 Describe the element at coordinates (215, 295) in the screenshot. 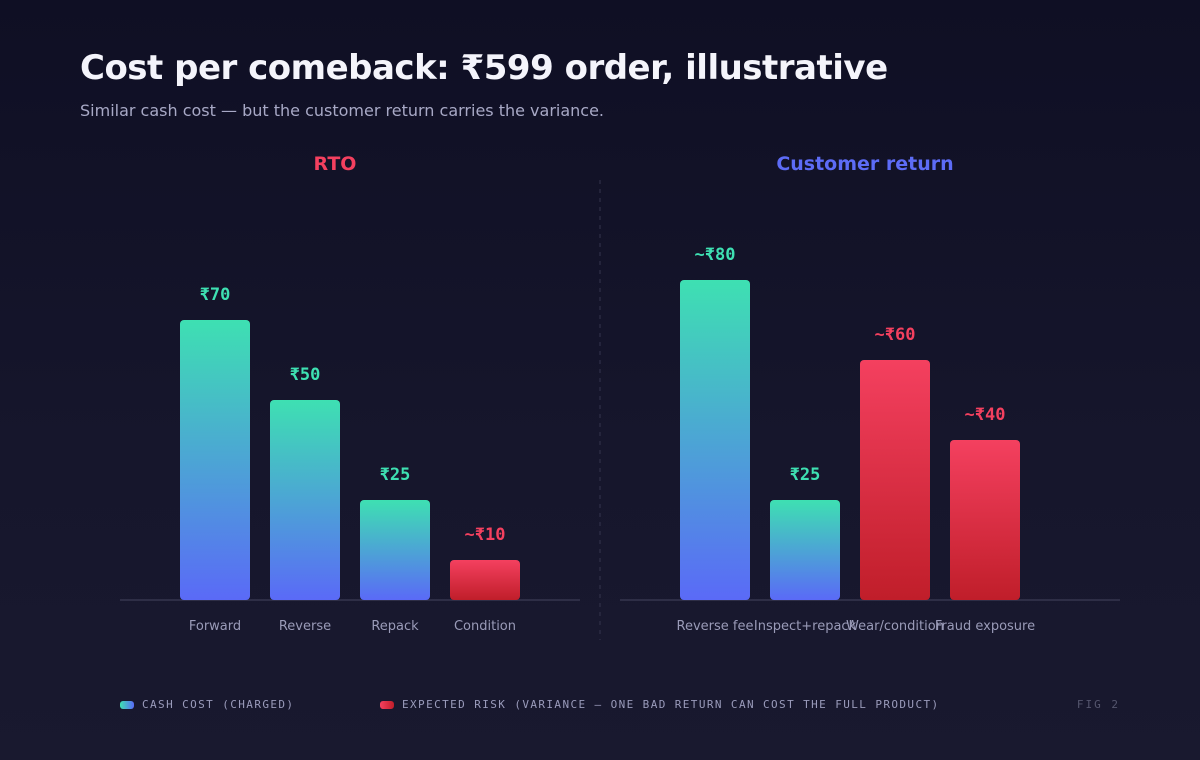

I see `bar-value-label: ₹70` at that location.